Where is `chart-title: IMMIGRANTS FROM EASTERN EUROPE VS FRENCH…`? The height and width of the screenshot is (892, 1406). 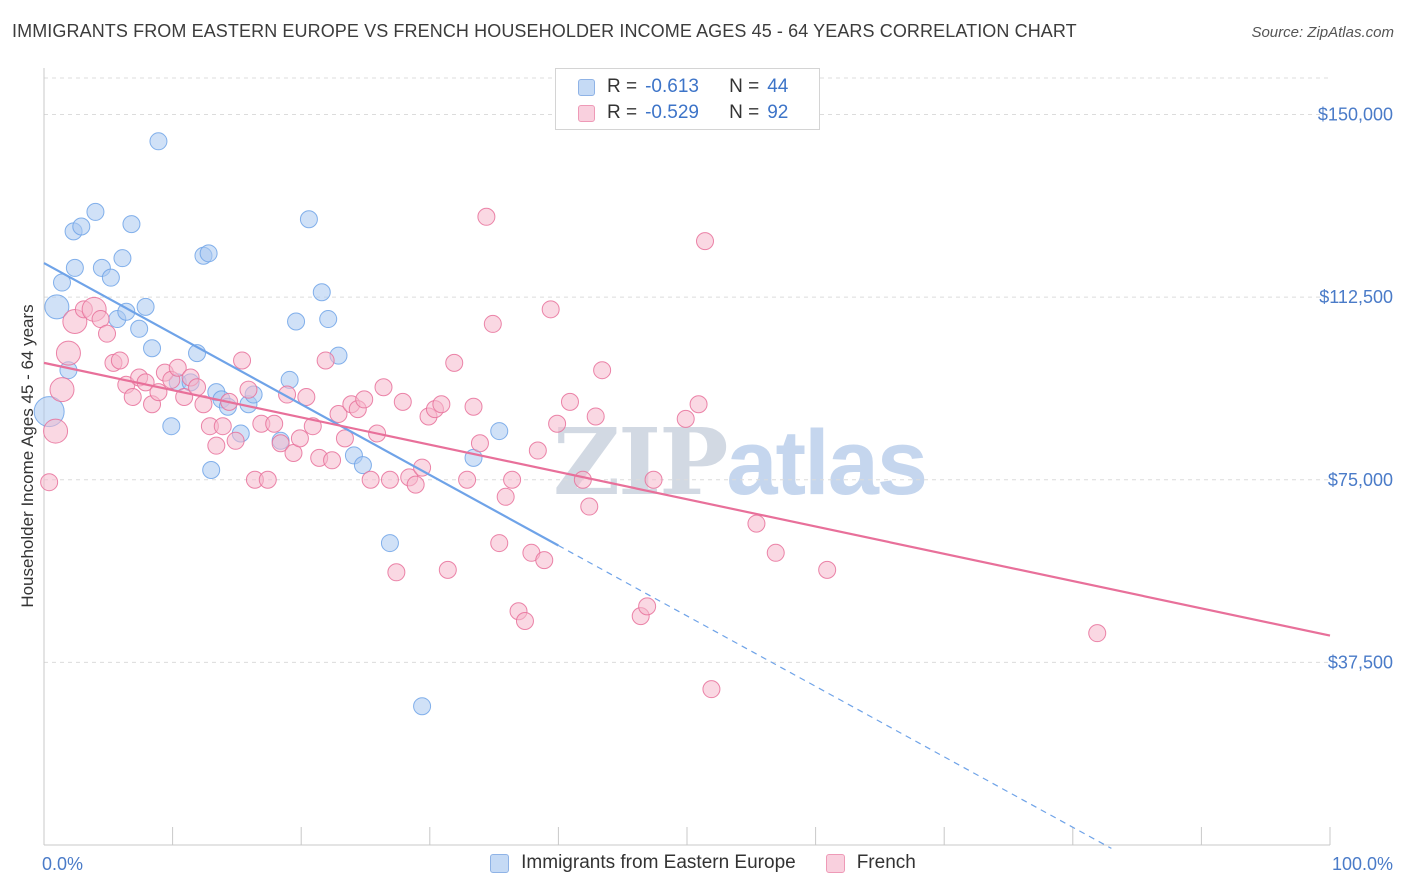 chart-title: IMMIGRANTS FROM EASTERN EUROPE VS FRENCH… is located at coordinates (544, 31).